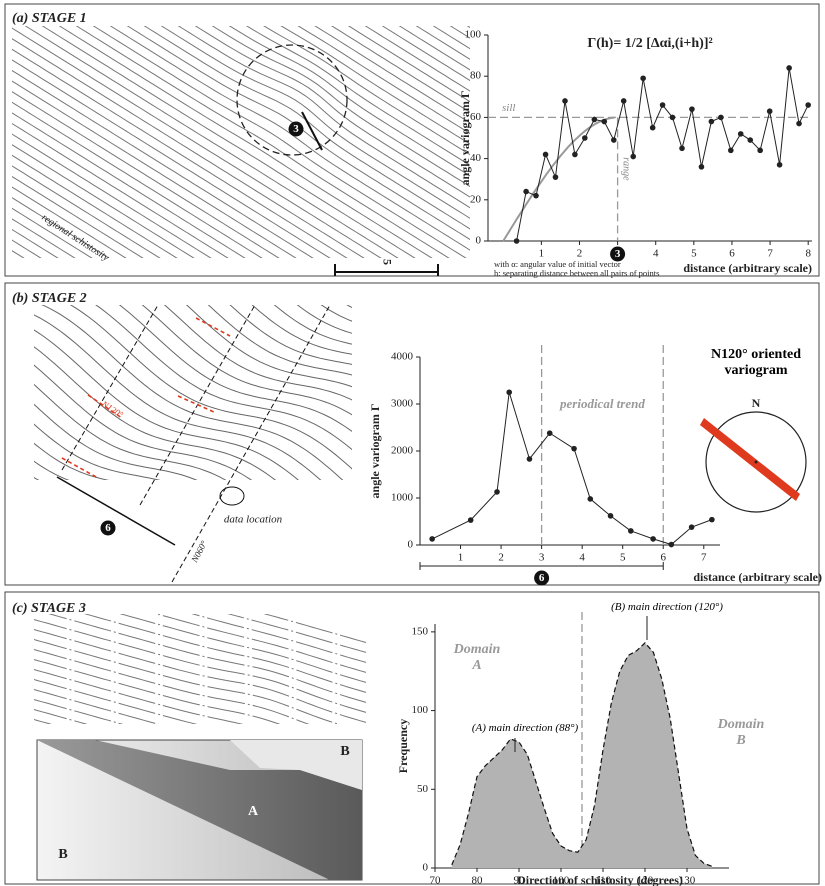 The image size is (825, 886). I want to click on y-tick-label: 80, so click(476, 76).